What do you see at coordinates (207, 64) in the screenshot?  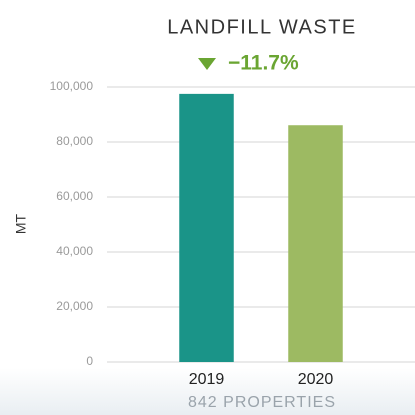 I see `down-arrow-icon` at bounding box center [207, 64].